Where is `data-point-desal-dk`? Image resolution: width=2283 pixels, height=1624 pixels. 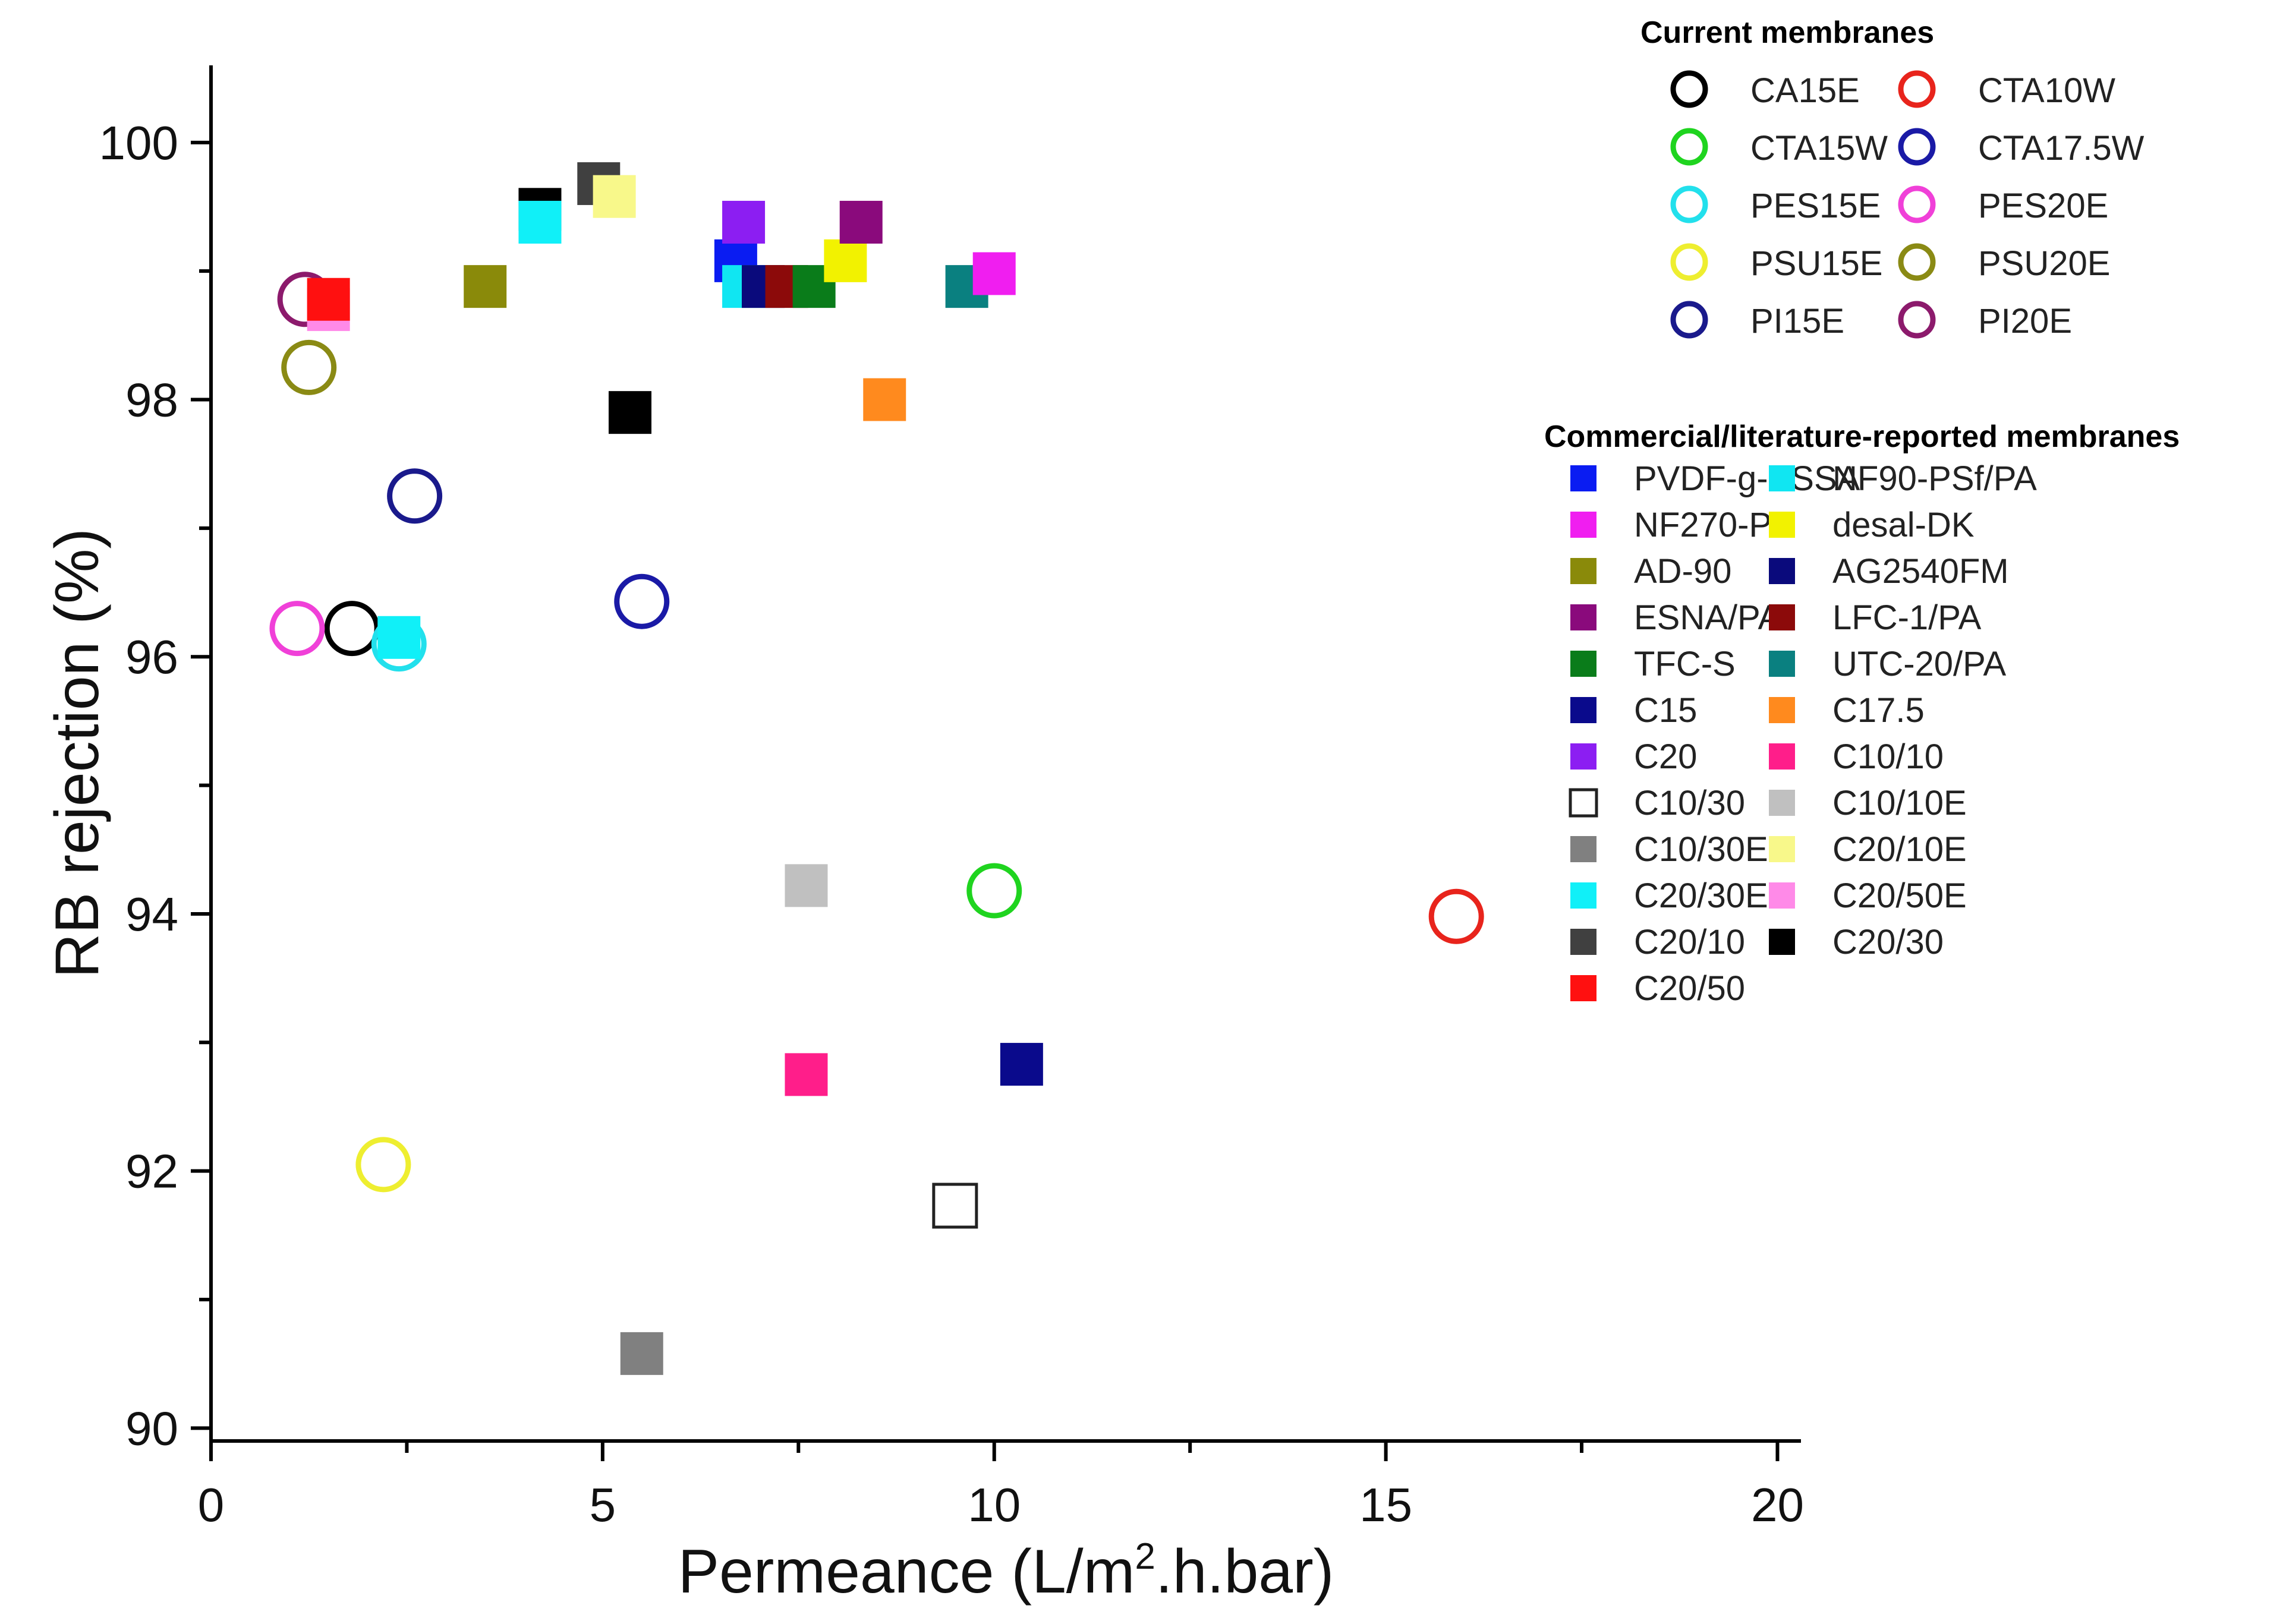 data-point-desal-dk is located at coordinates (845, 260).